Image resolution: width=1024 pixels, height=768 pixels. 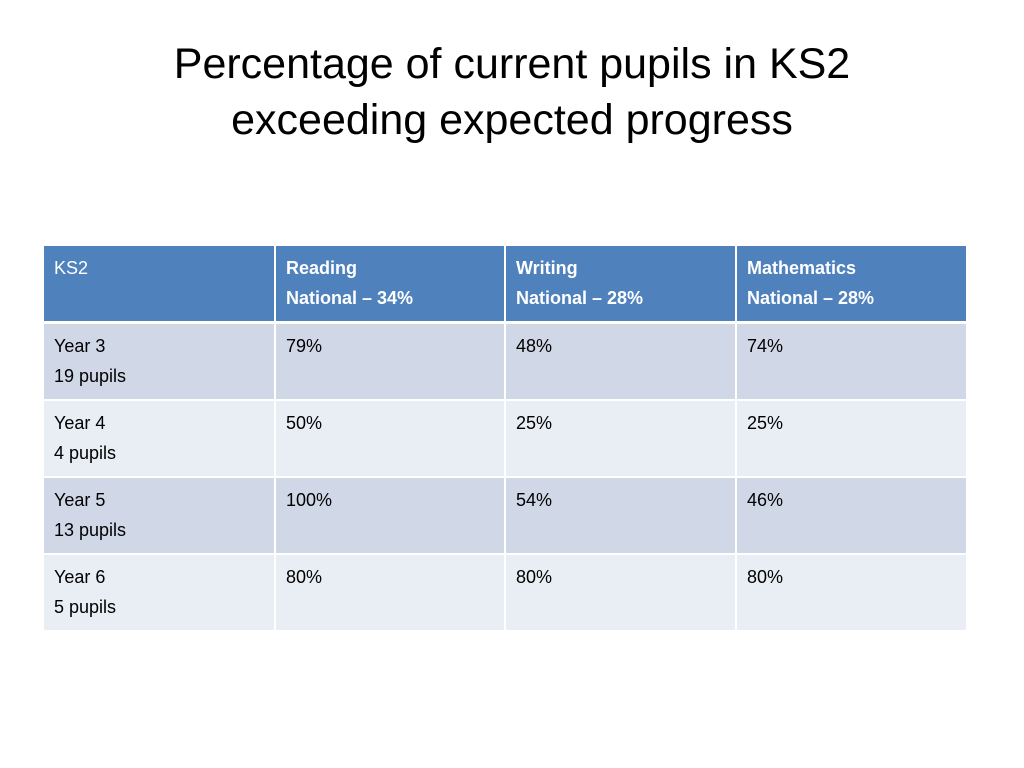 What do you see at coordinates (80, 500) in the screenshot?
I see `year-label: Year 5` at bounding box center [80, 500].